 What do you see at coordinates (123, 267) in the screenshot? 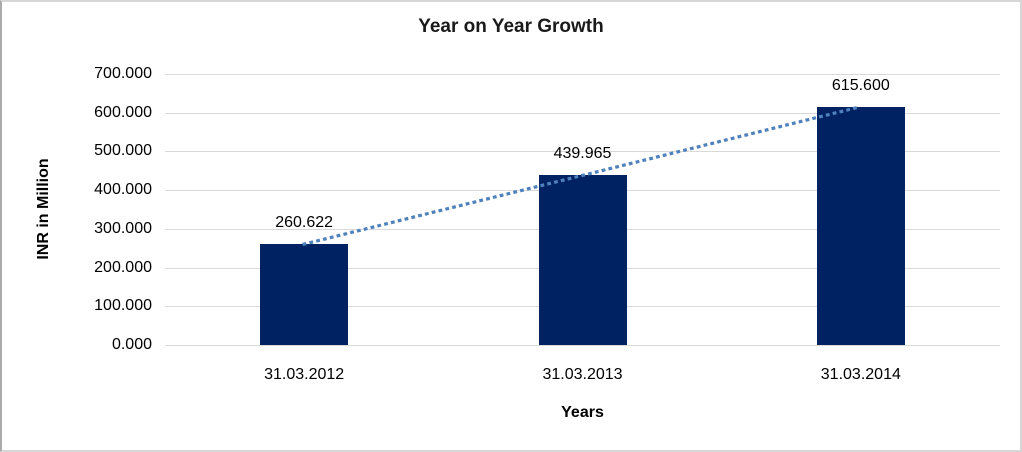
I see `y-tick-label: 200.000` at bounding box center [123, 267].